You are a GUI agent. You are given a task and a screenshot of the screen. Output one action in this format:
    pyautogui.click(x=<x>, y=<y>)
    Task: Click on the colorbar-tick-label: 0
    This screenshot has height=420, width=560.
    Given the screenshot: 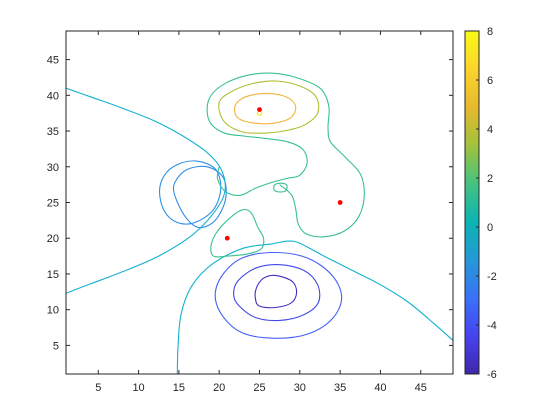 What is the action you would take?
    pyautogui.click(x=490, y=228)
    